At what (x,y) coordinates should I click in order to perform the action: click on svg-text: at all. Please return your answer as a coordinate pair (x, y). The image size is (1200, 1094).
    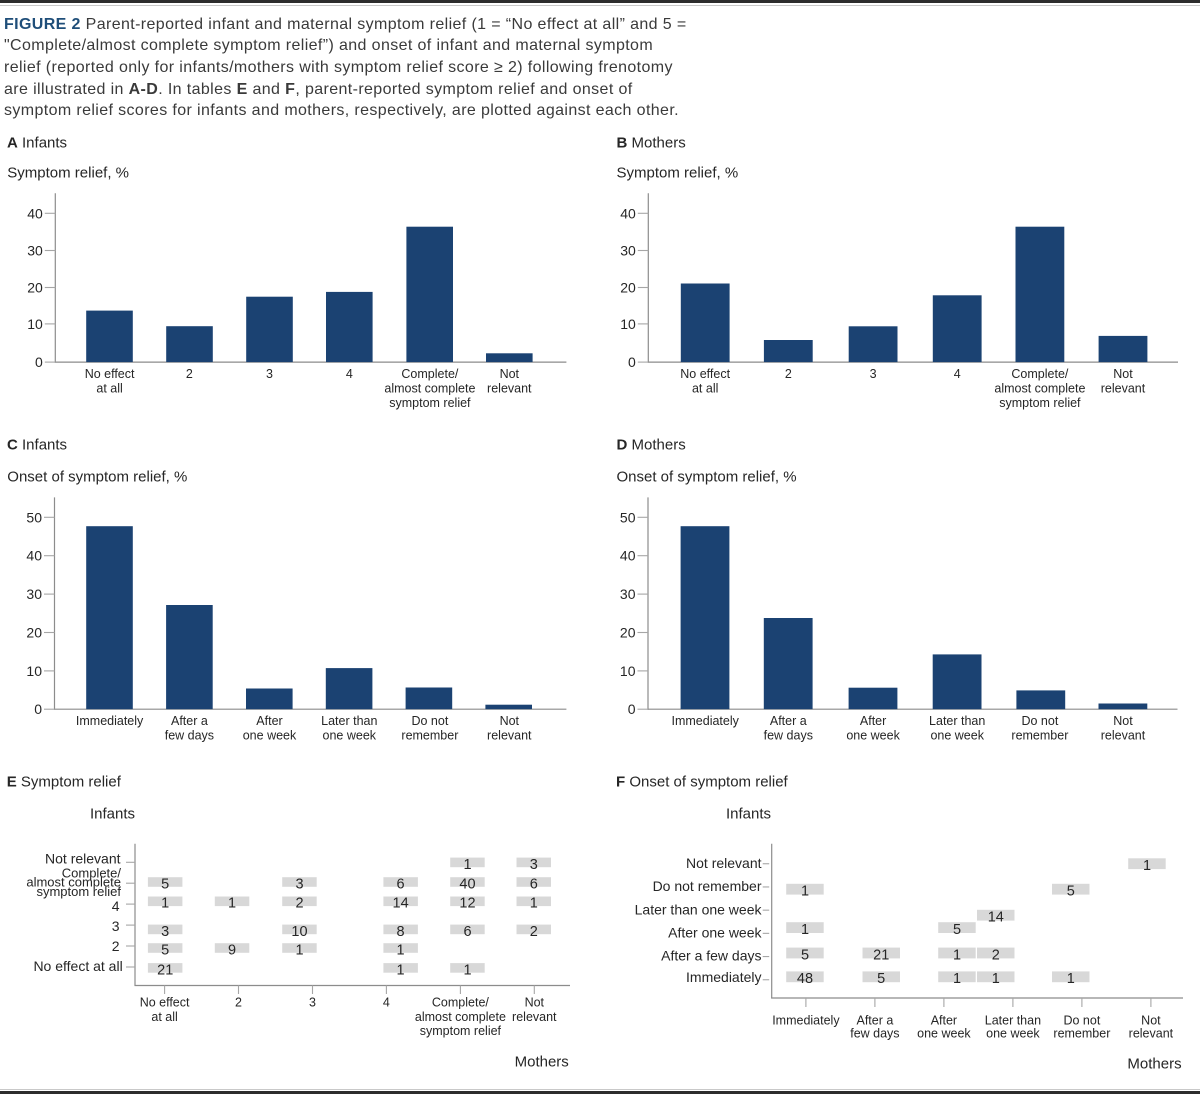
    Looking at the image, I should click on (164, 1017).